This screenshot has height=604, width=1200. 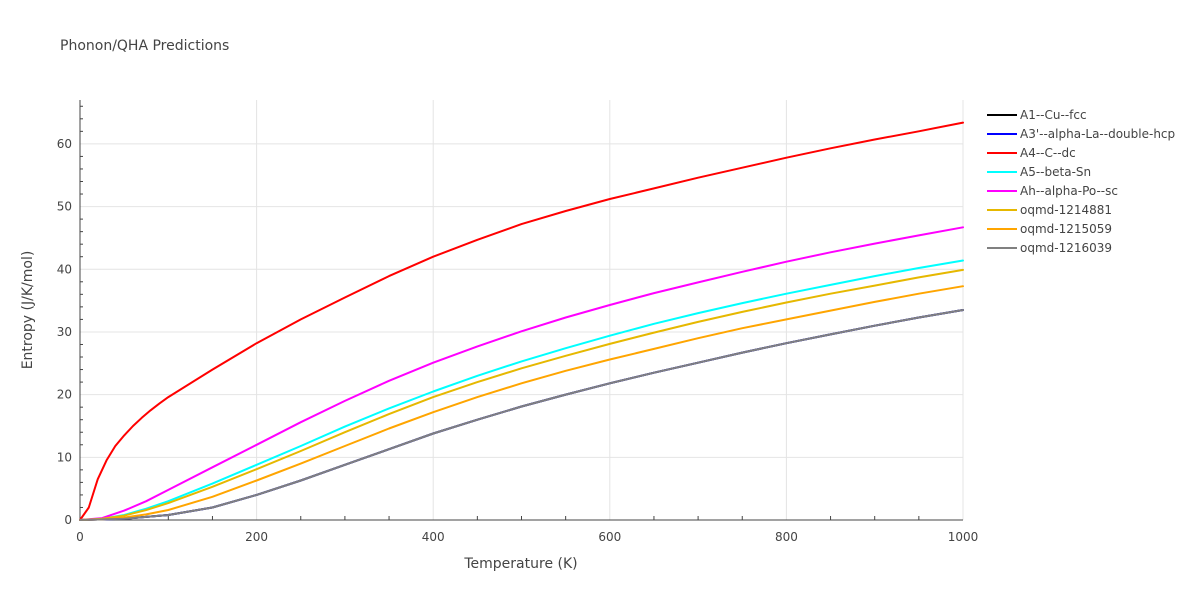 I want to click on legend-label: oqmd-1214881, so click(x=1066, y=210).